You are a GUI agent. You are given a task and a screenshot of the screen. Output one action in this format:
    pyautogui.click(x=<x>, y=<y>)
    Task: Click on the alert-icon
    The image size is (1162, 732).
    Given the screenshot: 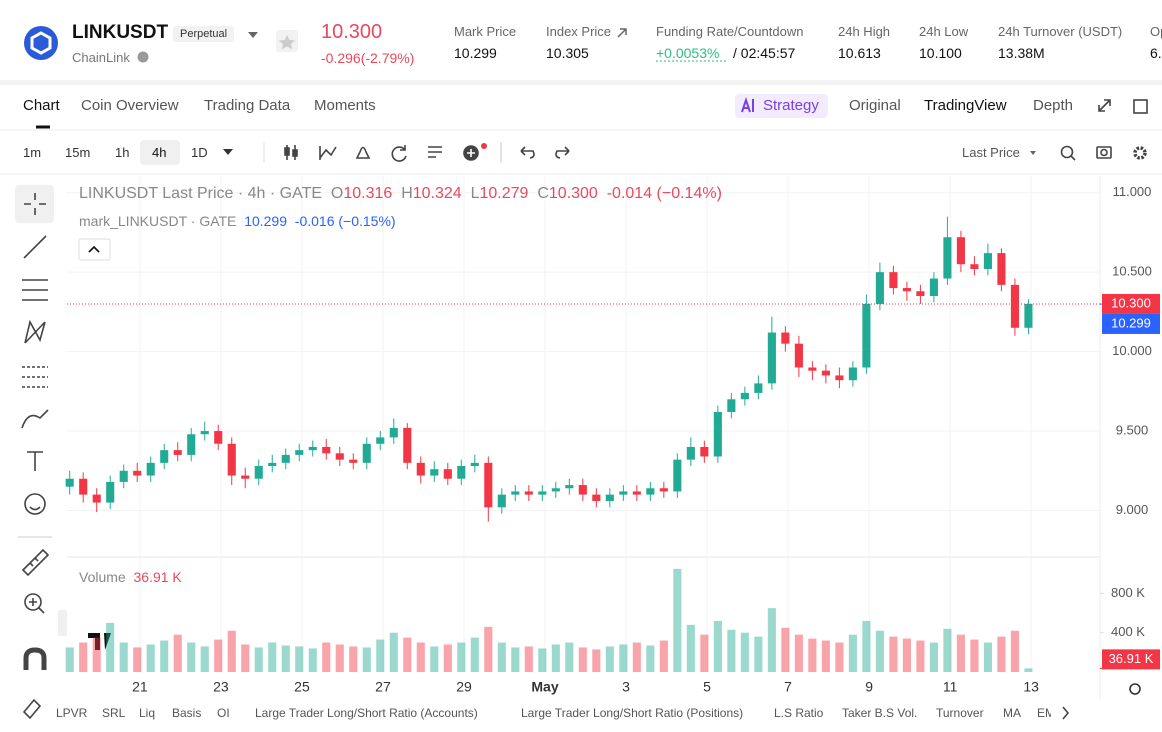 What is the action you would take?
    pyautogui.click(x=363, y=152)
    